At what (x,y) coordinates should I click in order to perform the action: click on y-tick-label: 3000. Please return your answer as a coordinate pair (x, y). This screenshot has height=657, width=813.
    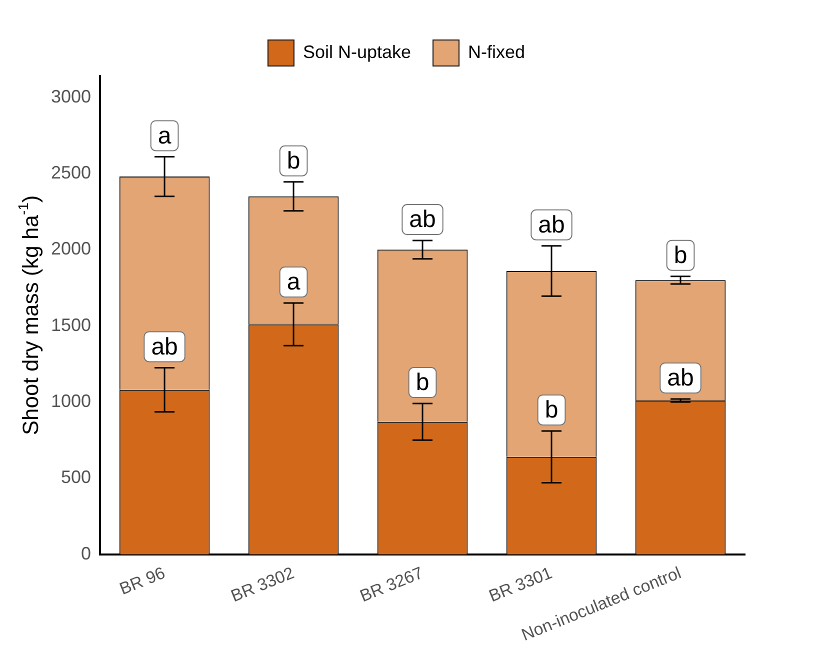
    Looking at the image, I should click on (71, 96).